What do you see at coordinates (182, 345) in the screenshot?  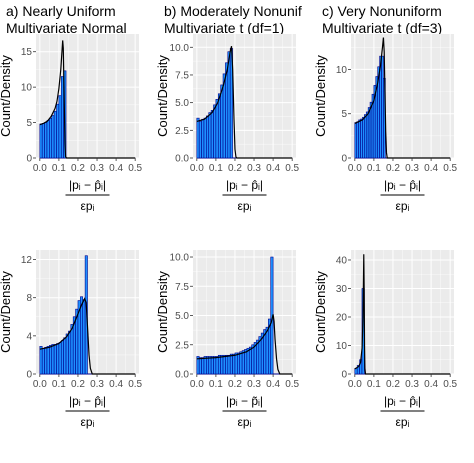 I see `y-tick-label: 2.5` at bounding box center [182, 345].